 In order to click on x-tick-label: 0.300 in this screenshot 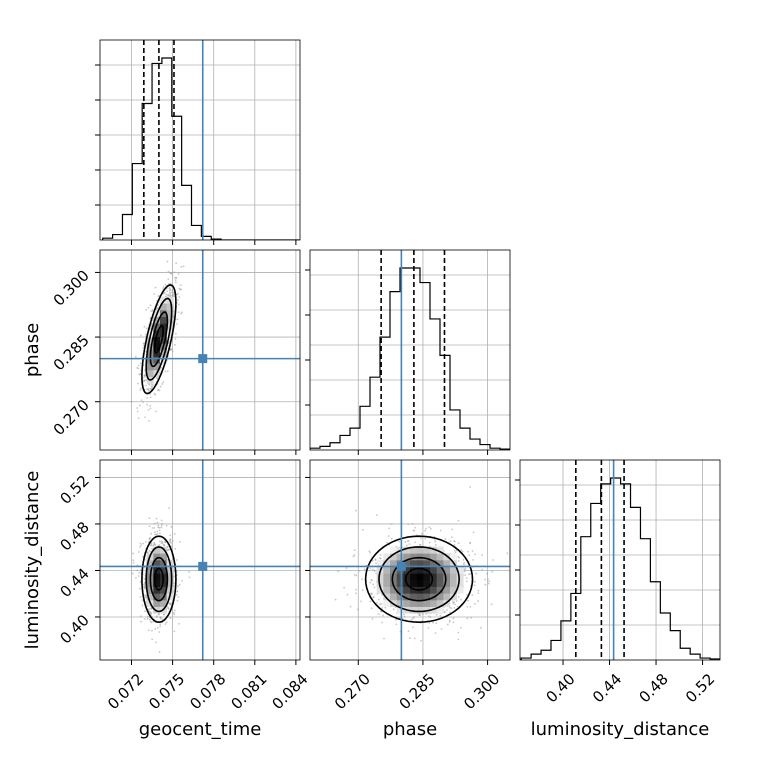, I will do `click(481, 691)`.